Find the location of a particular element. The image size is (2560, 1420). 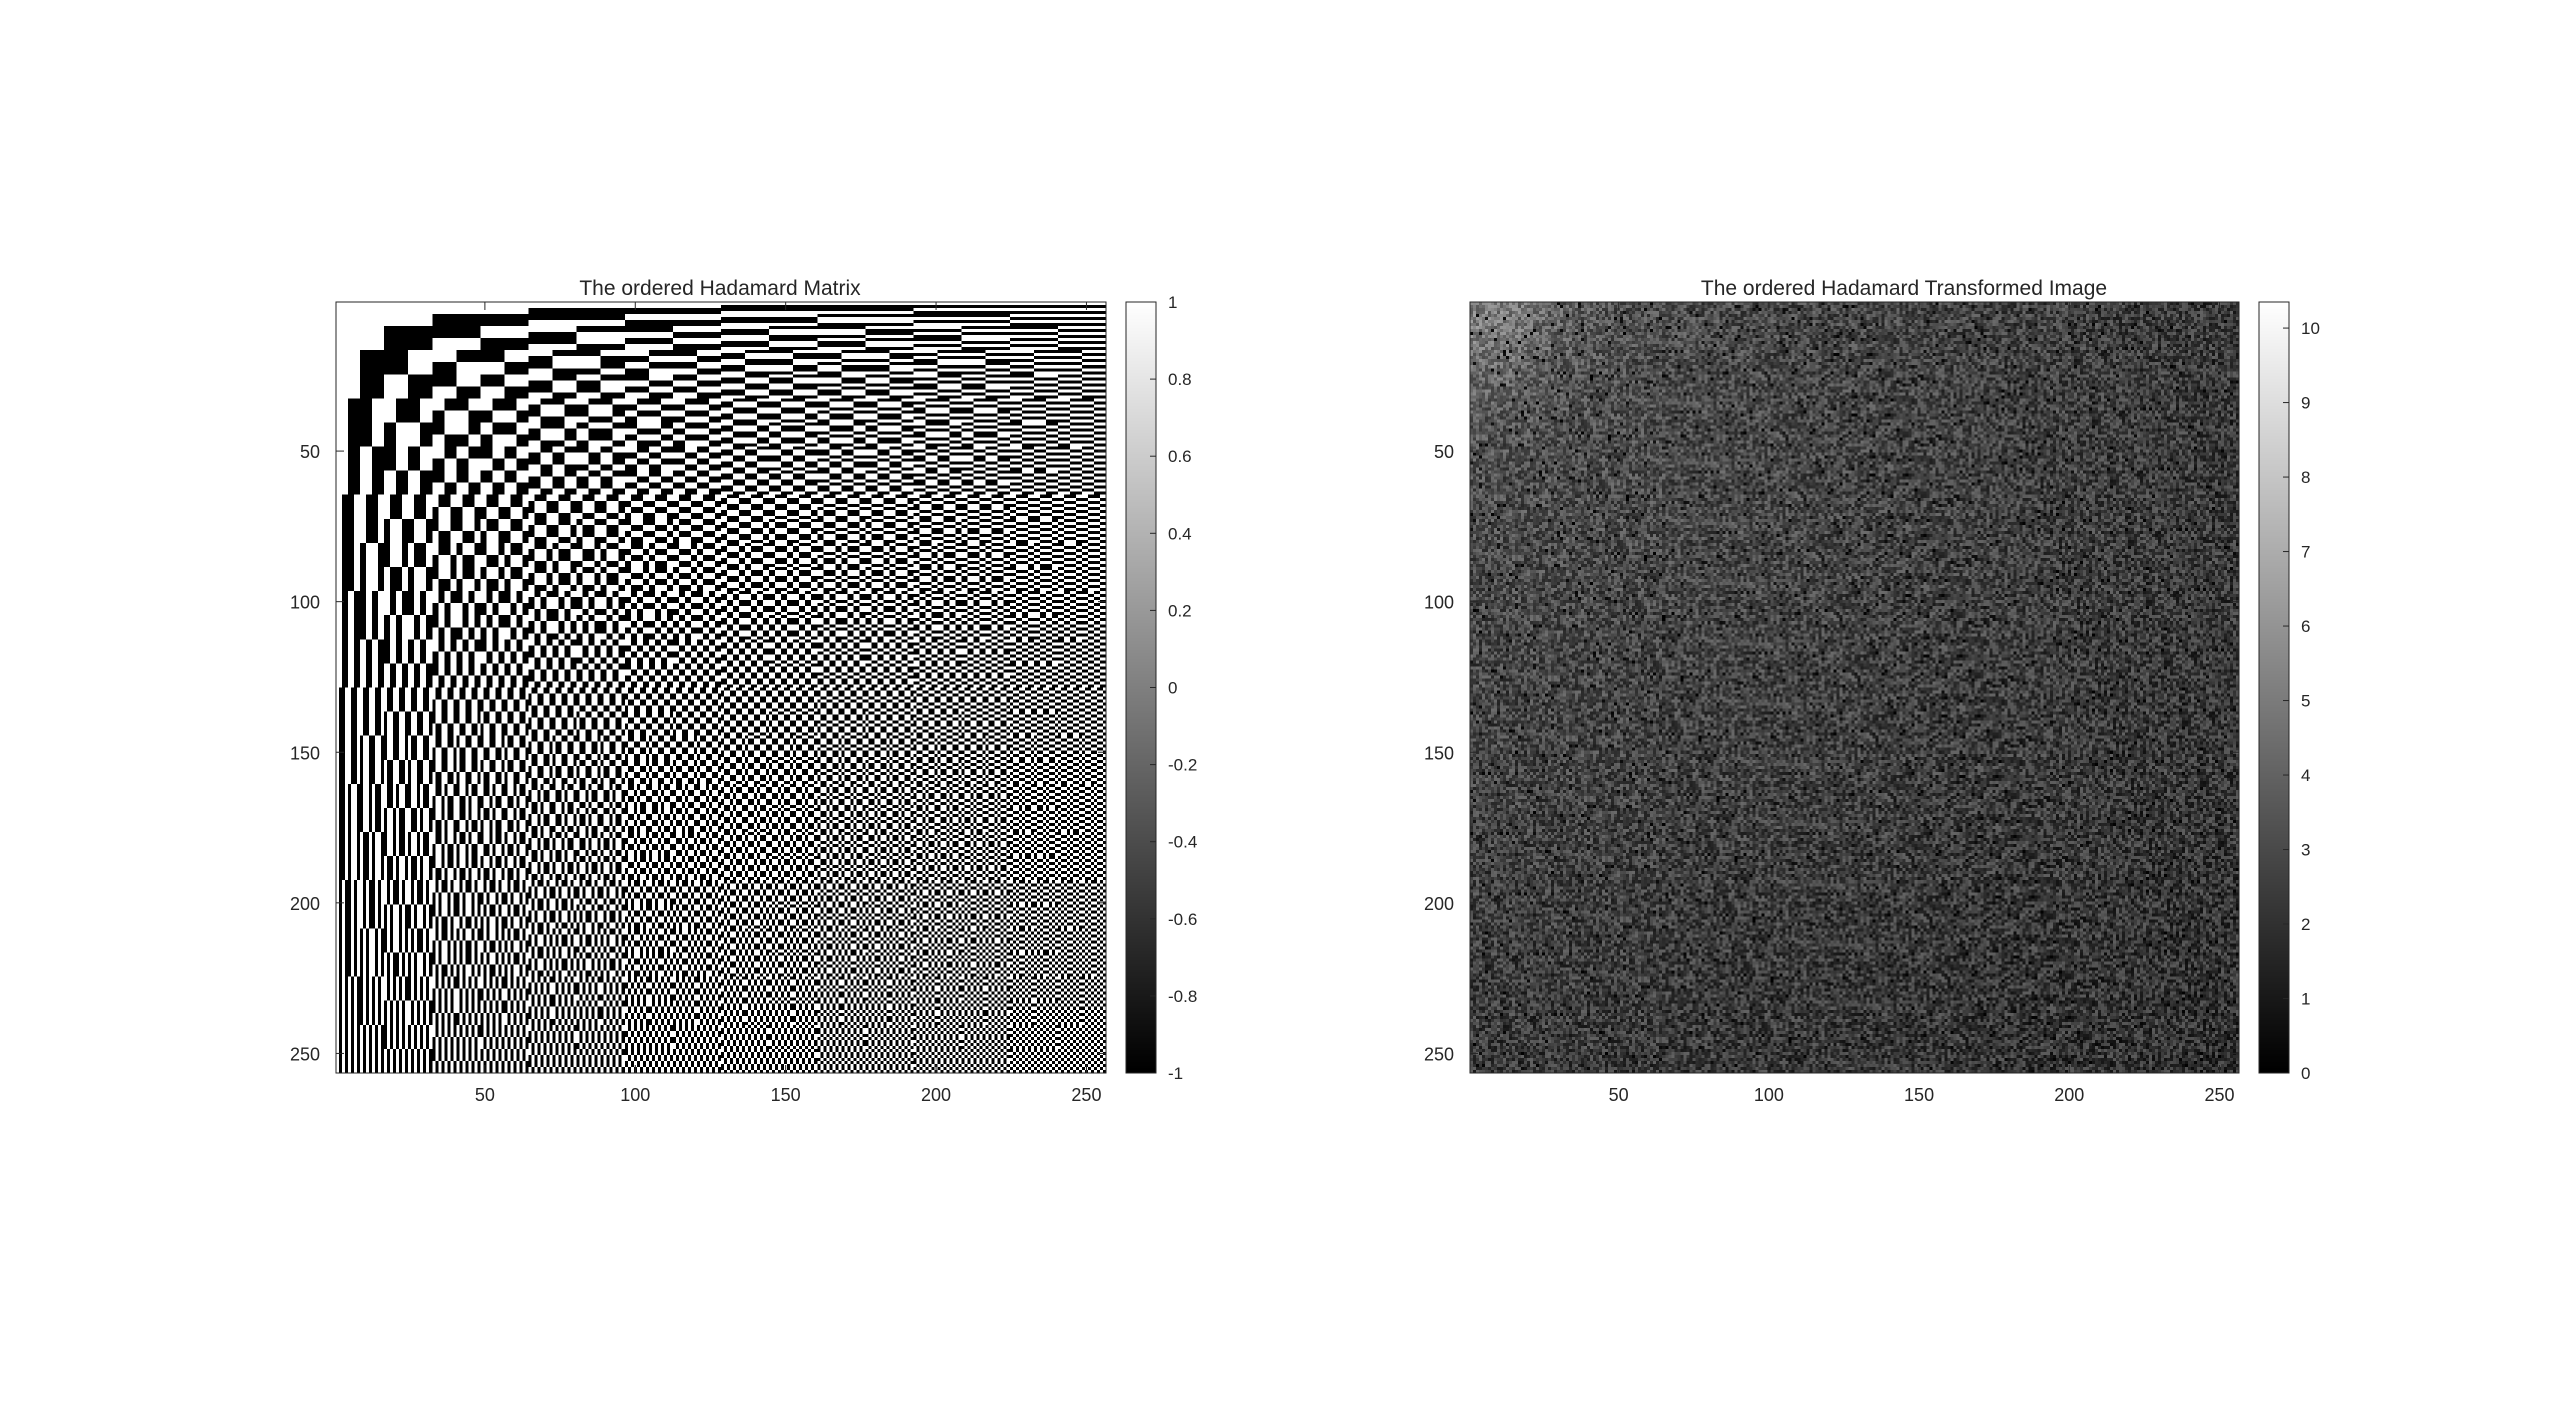

transformed-image-colorbar-box is located at coordinates (2274, 687).